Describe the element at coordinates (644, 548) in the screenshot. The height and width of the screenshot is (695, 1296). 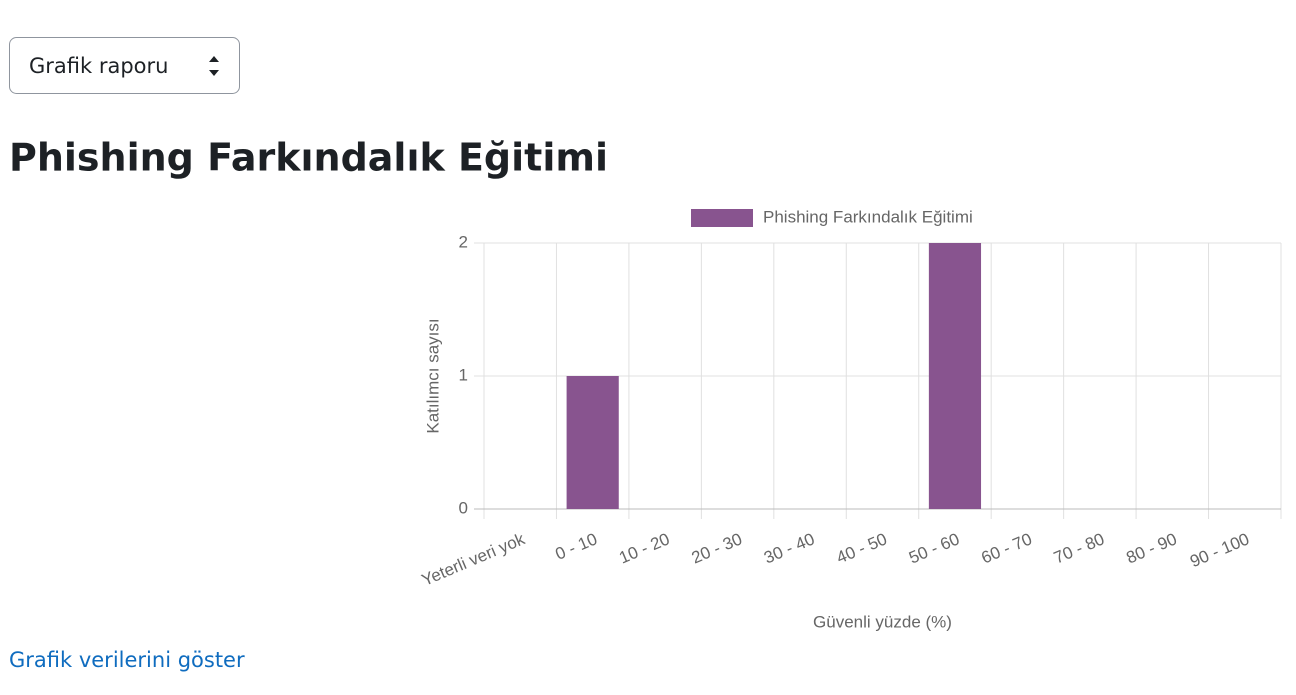
I see `x-tick-label: 10 - 20` at that location.